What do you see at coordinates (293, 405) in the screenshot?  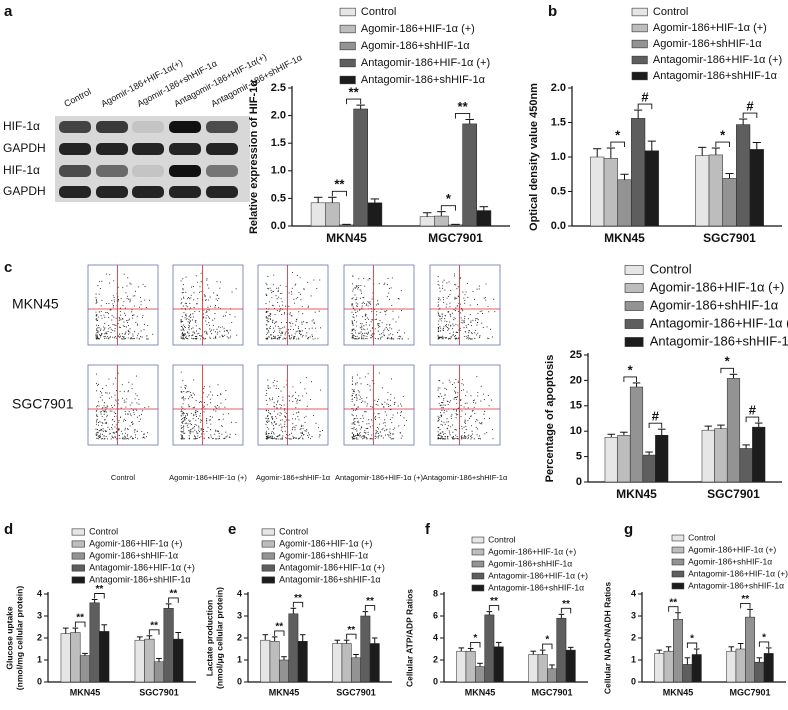 I see `flow-plot-frame` at bounding box center [293, 405].